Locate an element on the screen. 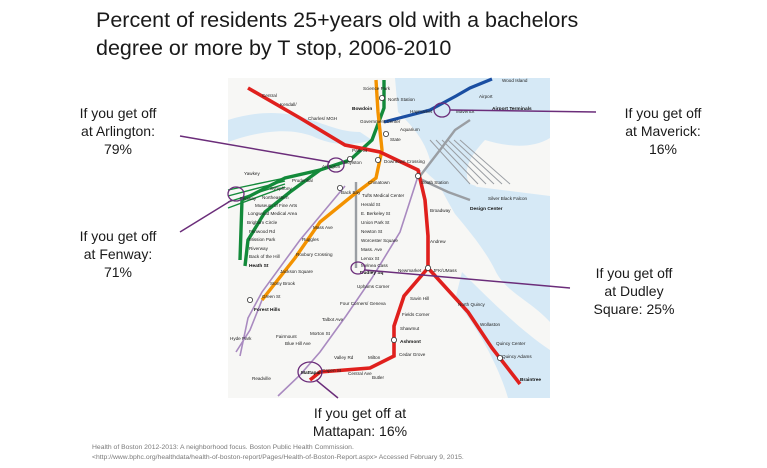  green-c-branch is located at coordinates (256, 188).